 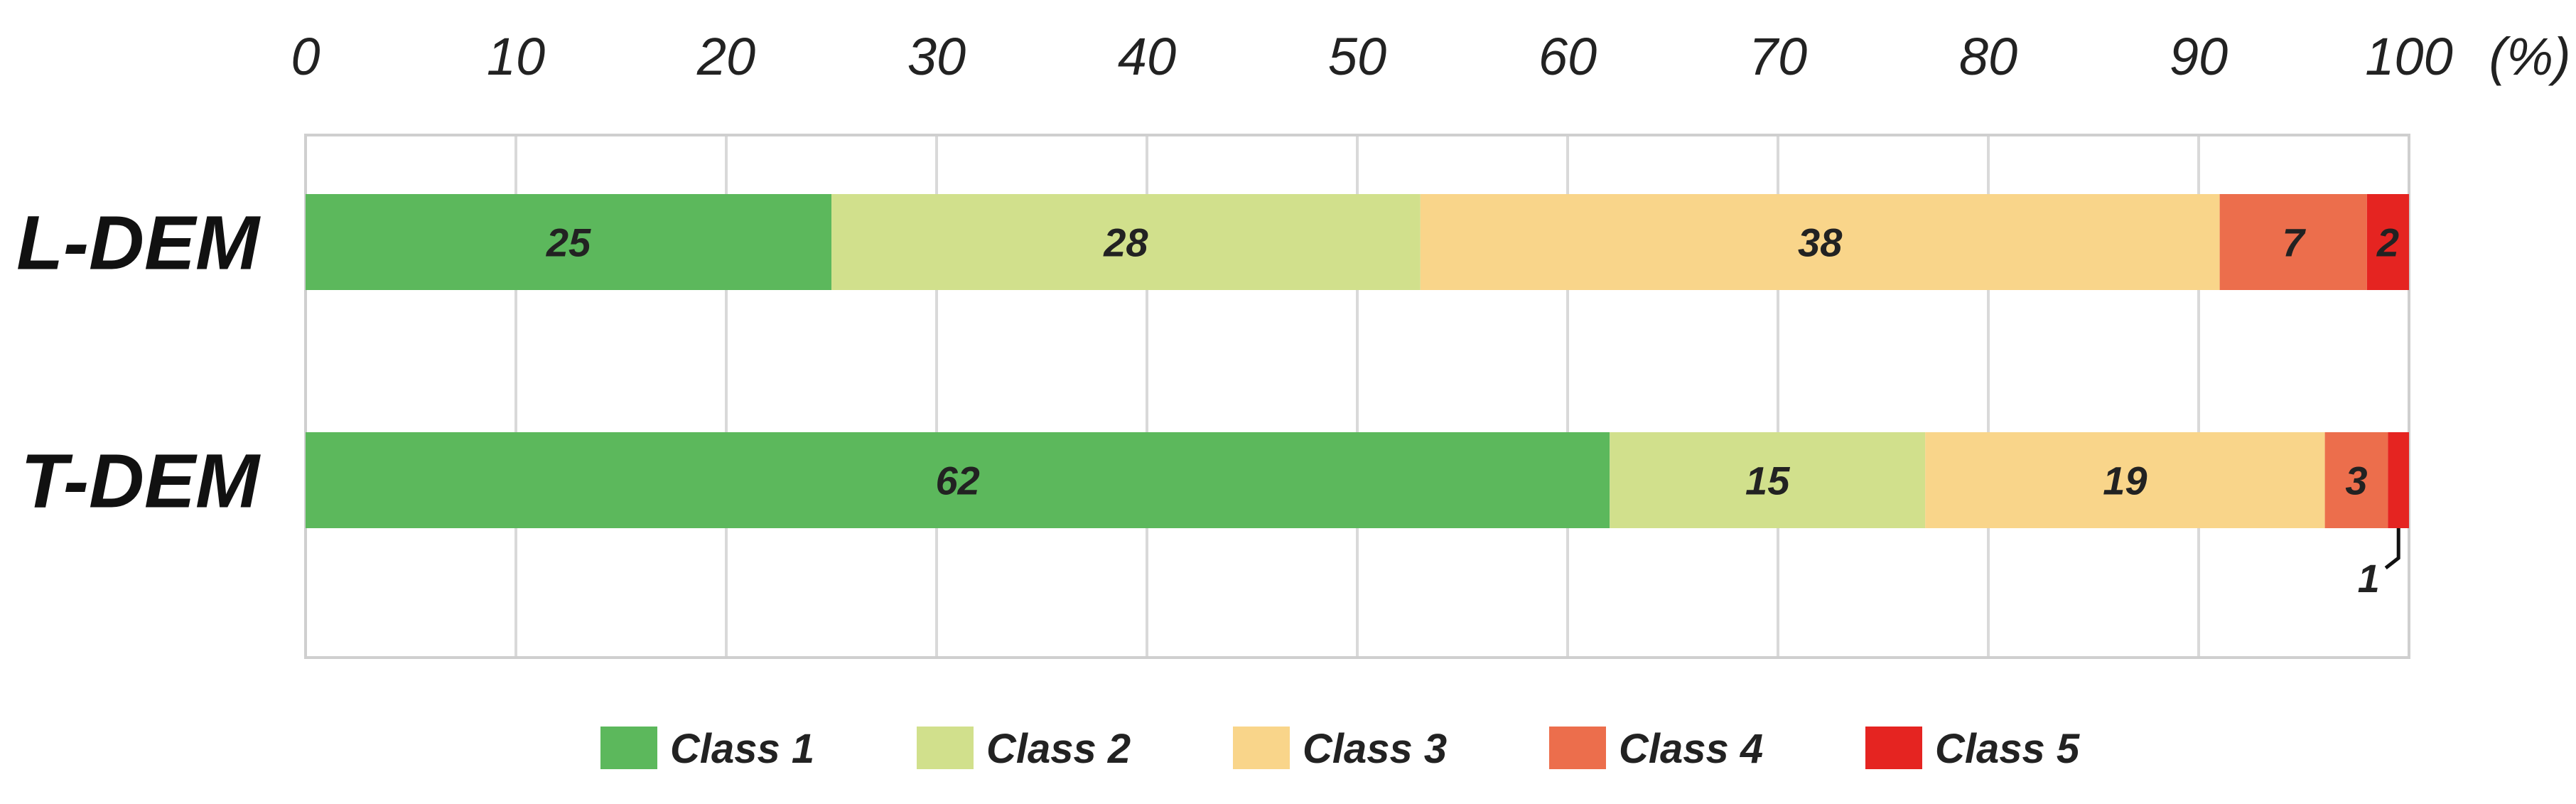 What do you see at coordinates (2008, 749) in the screenshot?
I see `legend-label: Class 5` at bounding box center [2008, 749].